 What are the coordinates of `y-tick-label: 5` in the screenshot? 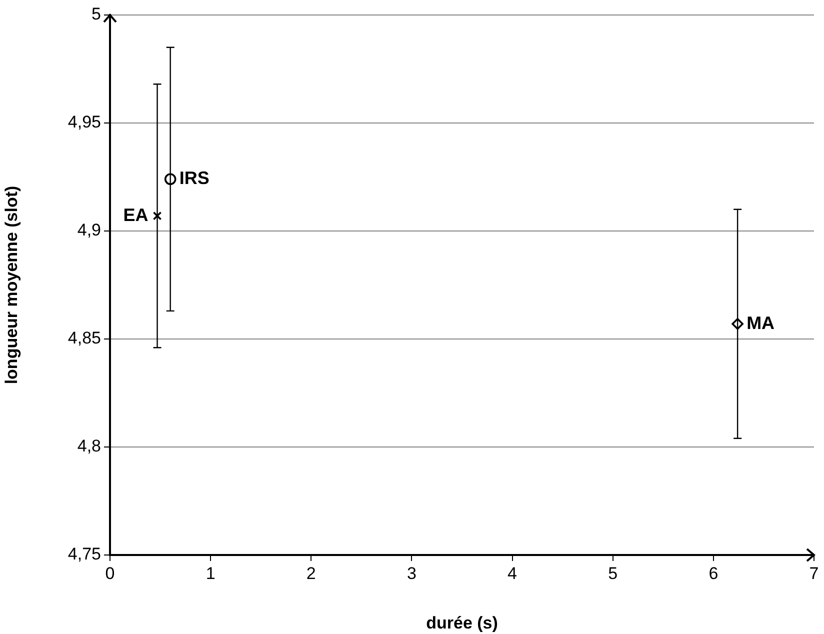 It's located at (96, 14).